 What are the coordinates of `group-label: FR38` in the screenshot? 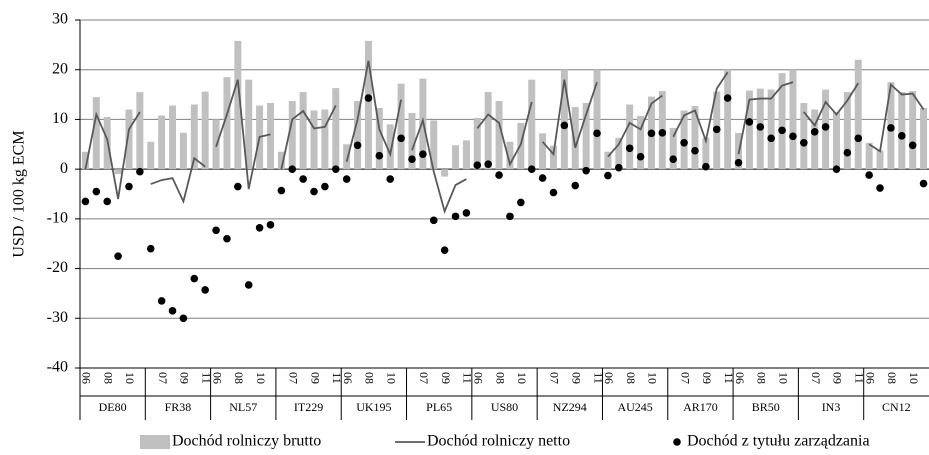 It's located at (178, 407).